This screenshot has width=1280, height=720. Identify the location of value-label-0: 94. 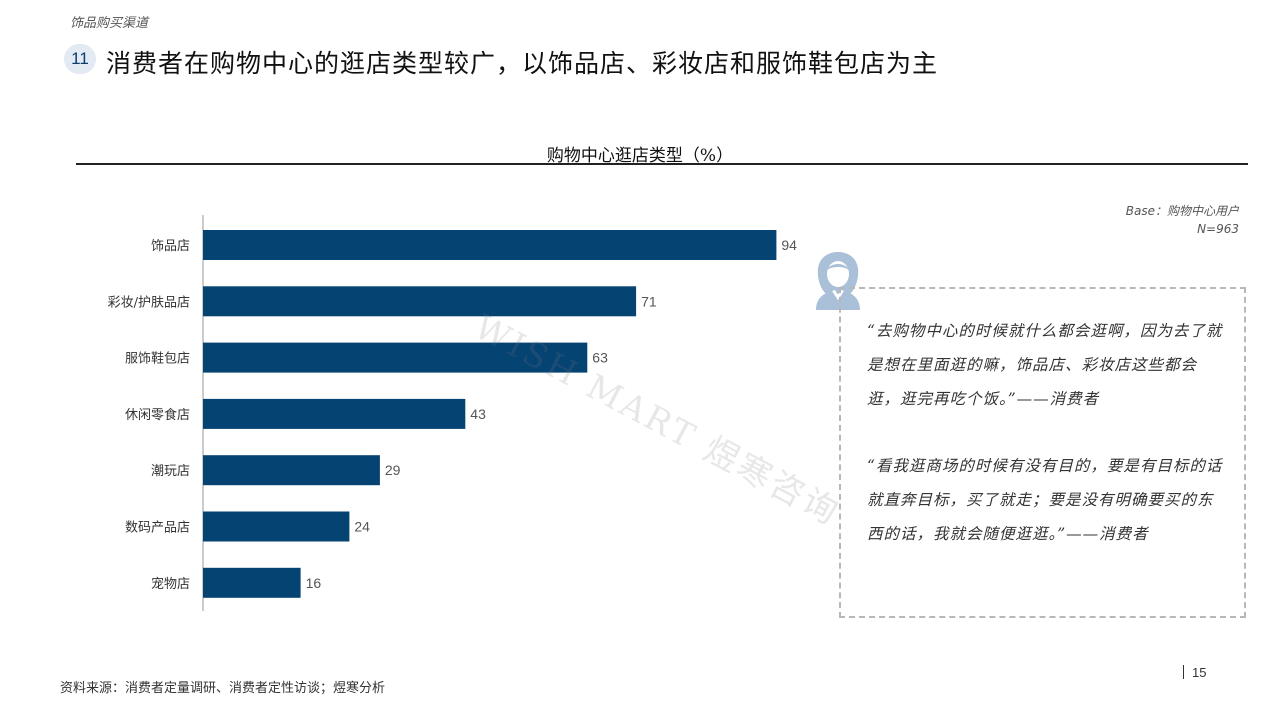
(789, 245).